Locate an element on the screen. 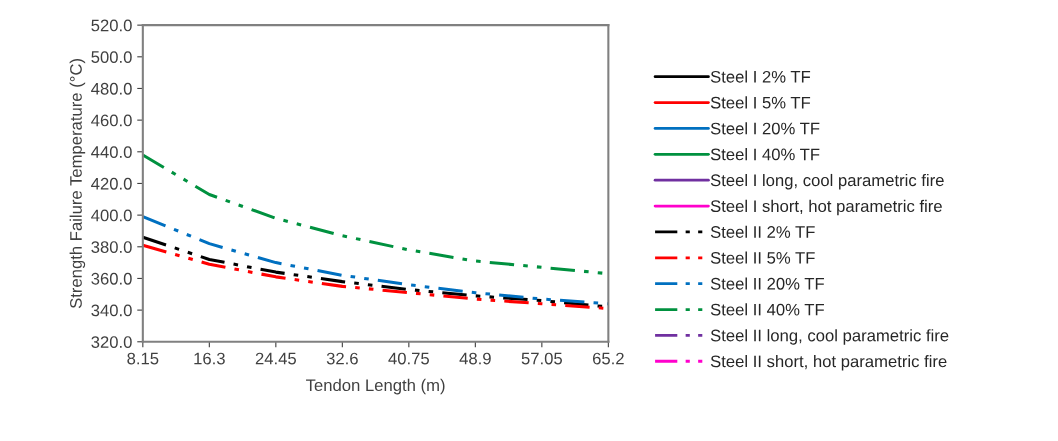 Image resolution: width=1058 pixels, height=441 pixels. x-axis-title: Tendon Length (m) is located at coordinates (375, 386).